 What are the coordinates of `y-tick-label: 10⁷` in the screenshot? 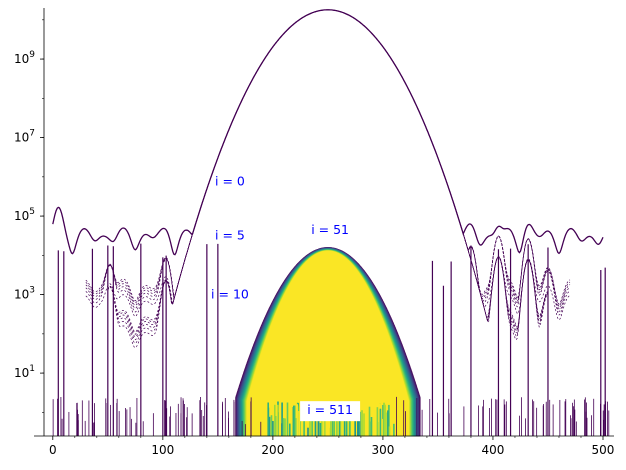 It's located at (24, 137).